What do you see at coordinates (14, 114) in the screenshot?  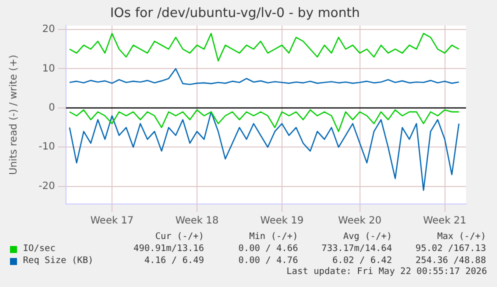 I see `y-axis-title: Units read (-) / write (+)` at bounding box center [14, 114].